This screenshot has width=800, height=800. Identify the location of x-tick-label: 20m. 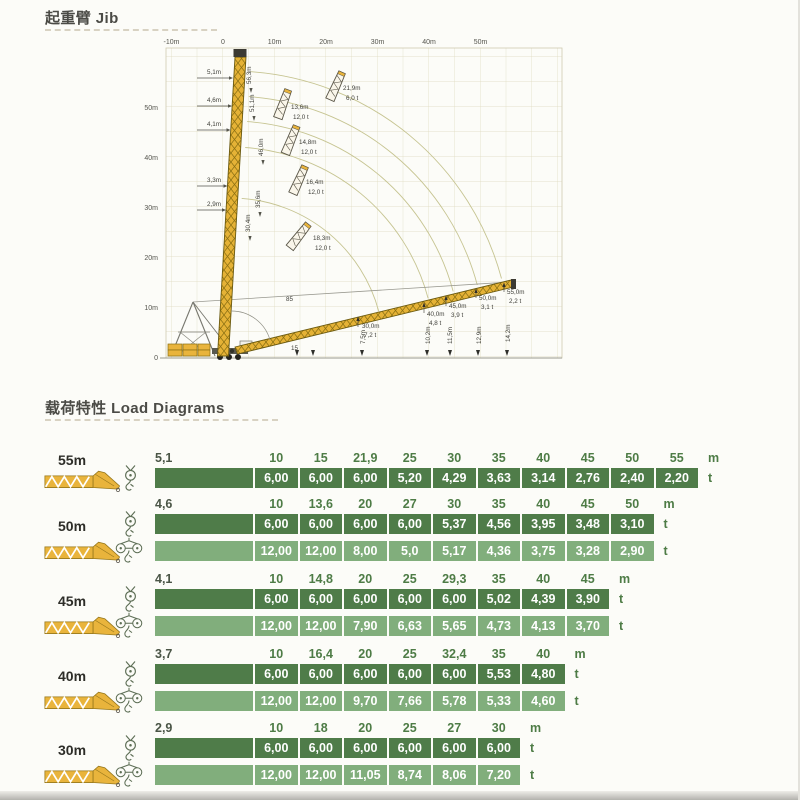
(326, 42).